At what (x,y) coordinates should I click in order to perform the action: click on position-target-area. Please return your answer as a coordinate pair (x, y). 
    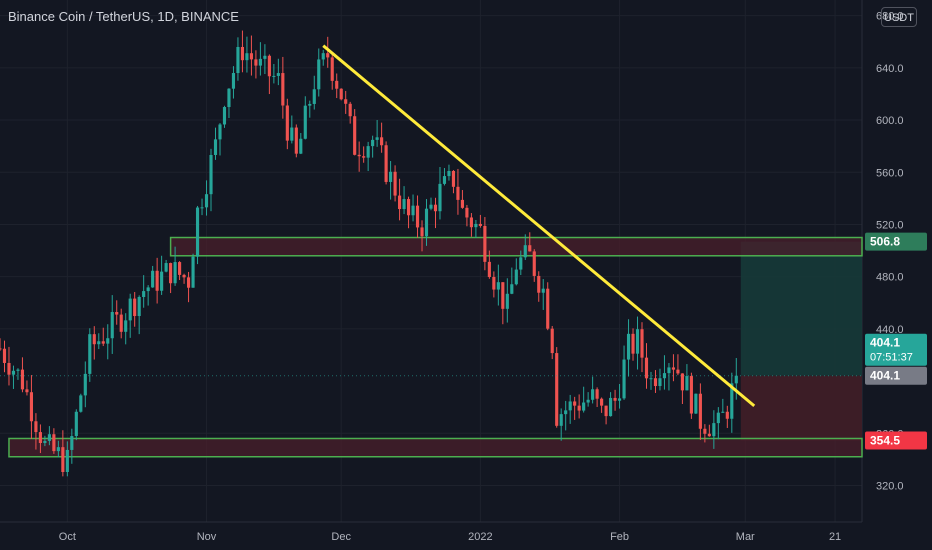
    Looking at the image, I should click on (801, 308).